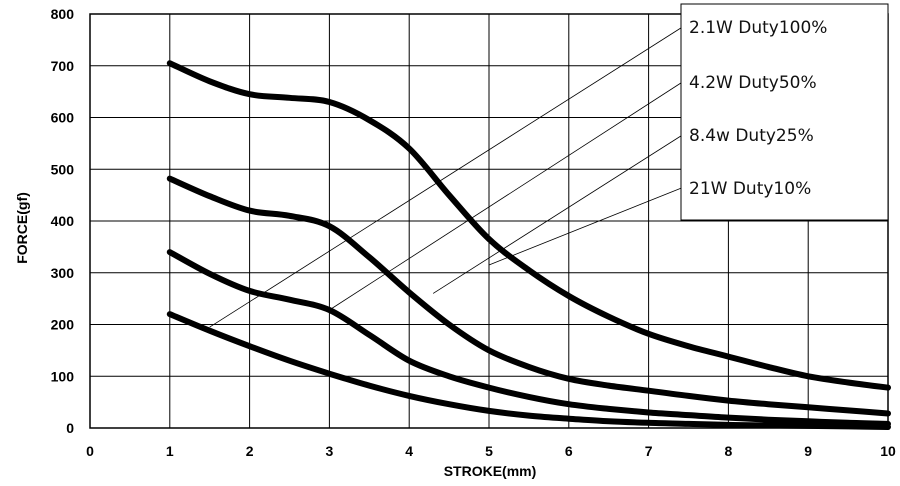 This screenshot has width=900, height=486. What do you see at coordinates (751, 136) in the screenshot?
I see `legend-entry-3: 8.4w Duty25%` at bounding box center [751, 136].